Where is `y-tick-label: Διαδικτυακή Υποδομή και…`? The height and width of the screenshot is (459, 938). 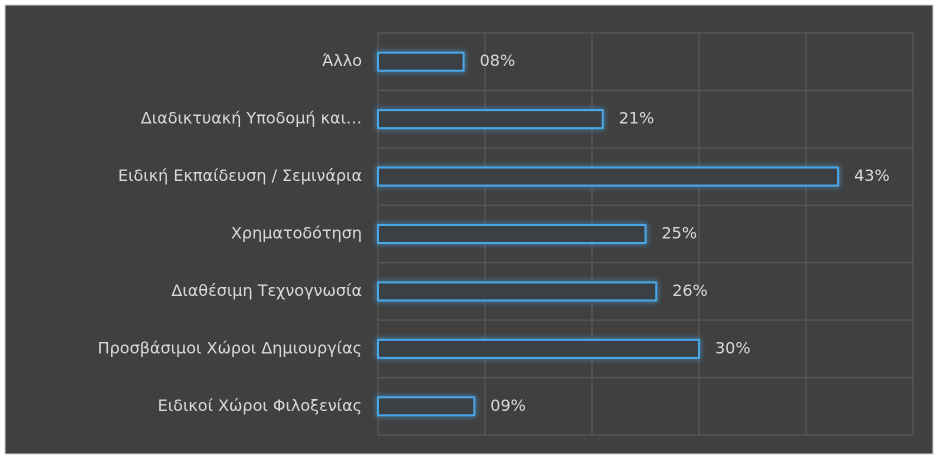 y-tick-label: Διαδικτυακή Υποδομή και… is located at coordinates (251, 118).